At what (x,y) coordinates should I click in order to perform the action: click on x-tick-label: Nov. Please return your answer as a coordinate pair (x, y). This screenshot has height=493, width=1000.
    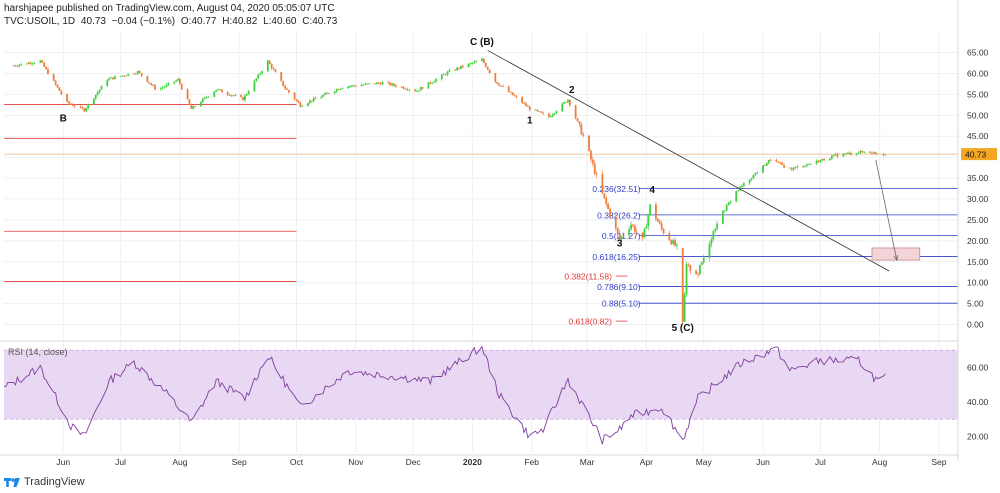
    Looking at the image, I should click on (356, 462).